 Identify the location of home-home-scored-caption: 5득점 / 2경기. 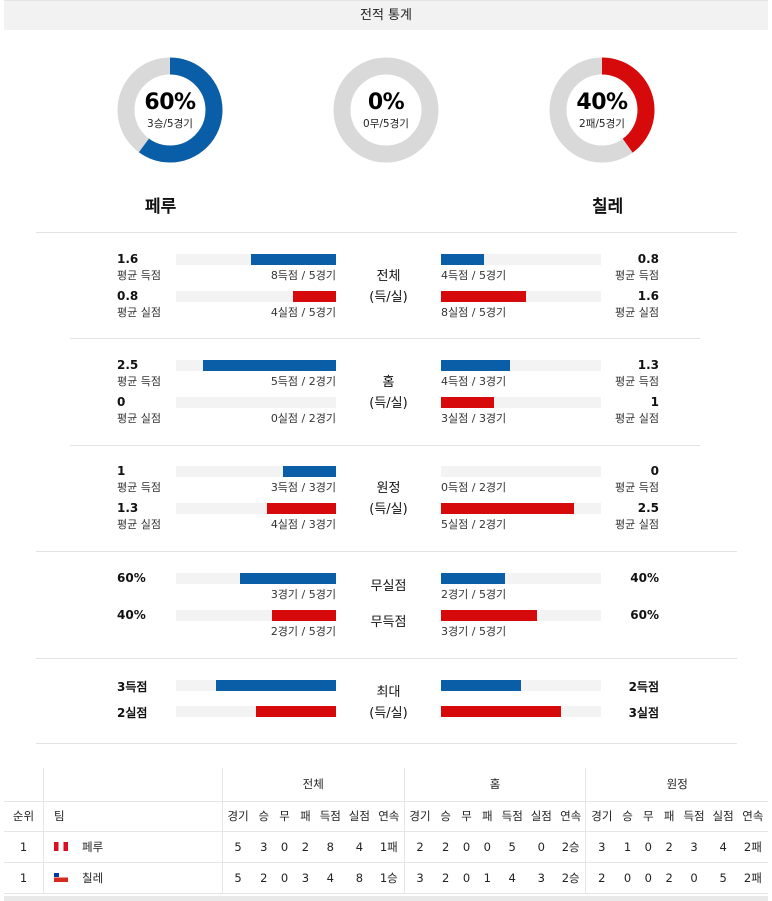
(303, 381).